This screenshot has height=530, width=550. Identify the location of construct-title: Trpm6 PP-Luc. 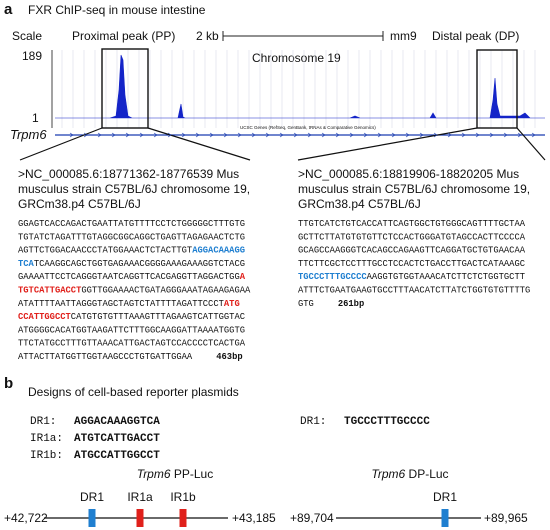
(175, 474).